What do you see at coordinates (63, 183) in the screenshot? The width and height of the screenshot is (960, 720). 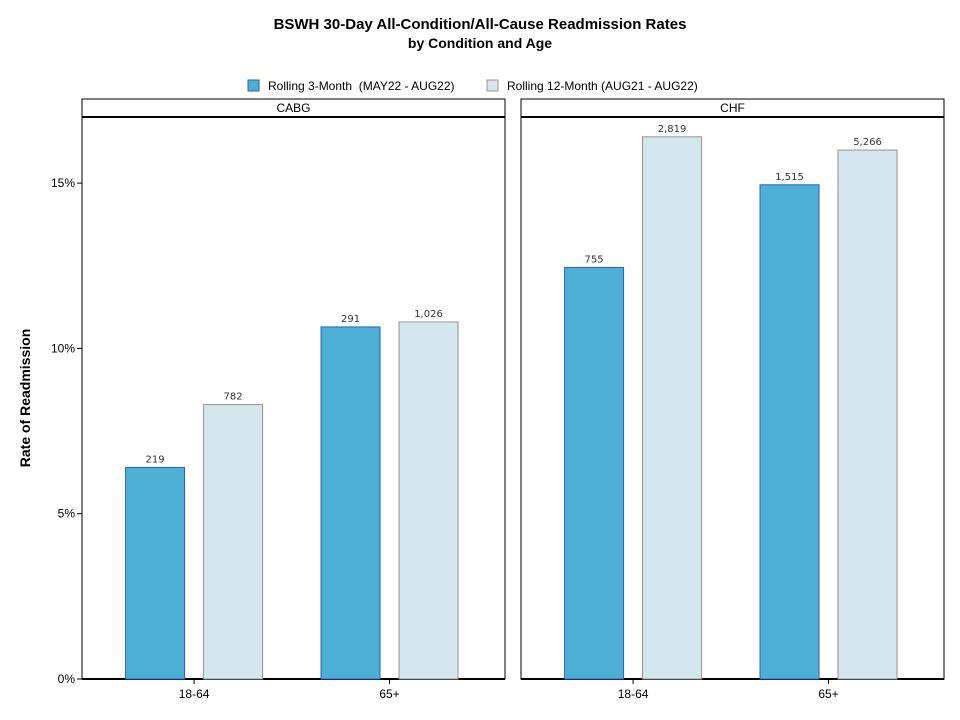 I see `y-tick-label-3: 15%` at bounding box center [63, 183].